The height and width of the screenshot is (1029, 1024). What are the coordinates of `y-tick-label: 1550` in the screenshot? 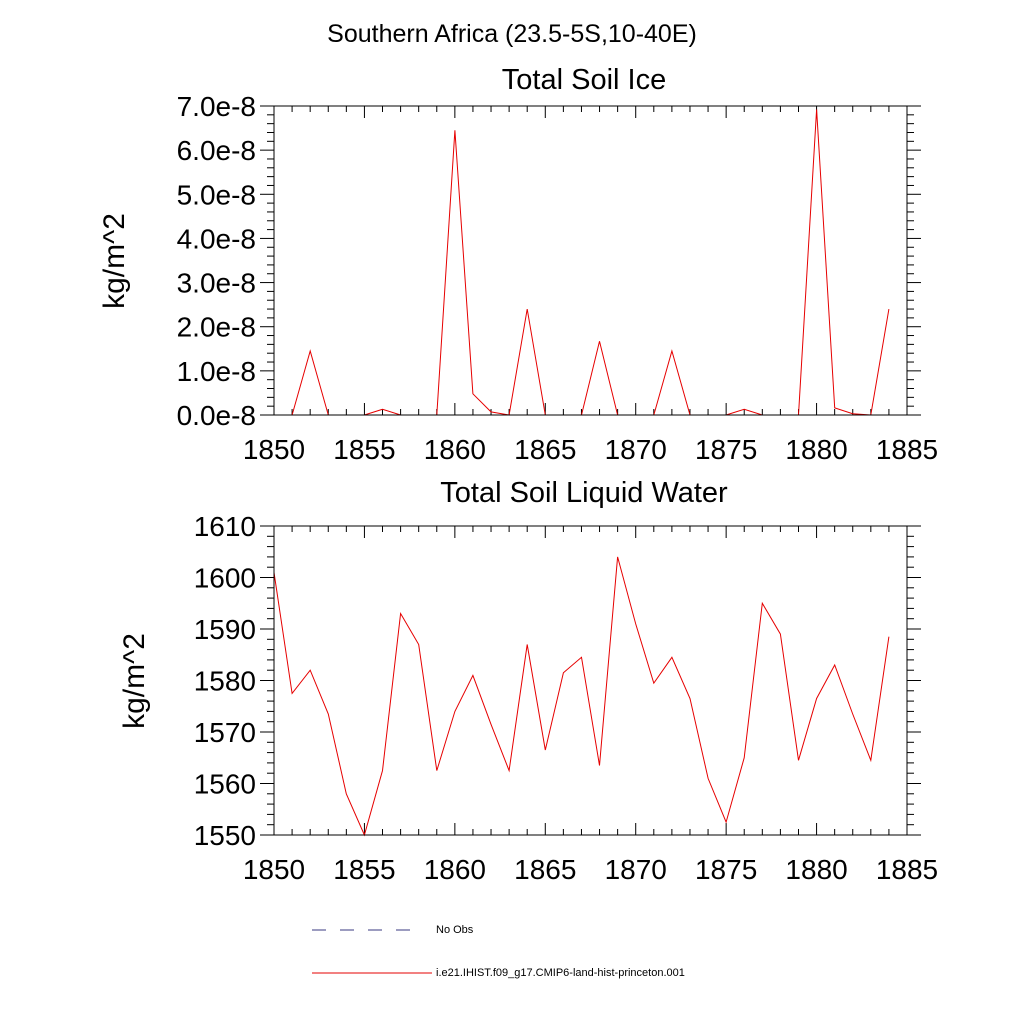 It's located at (225, 835).